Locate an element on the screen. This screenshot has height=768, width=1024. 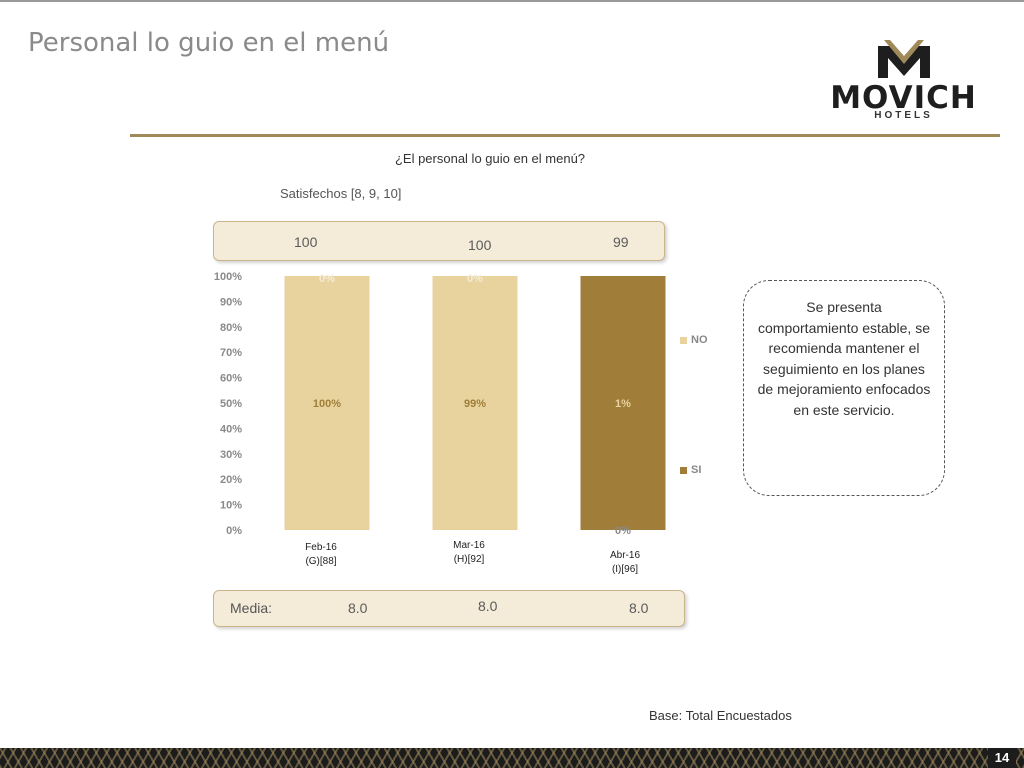
category-label-3: (I)[96] is located at coordinates (625, 569).